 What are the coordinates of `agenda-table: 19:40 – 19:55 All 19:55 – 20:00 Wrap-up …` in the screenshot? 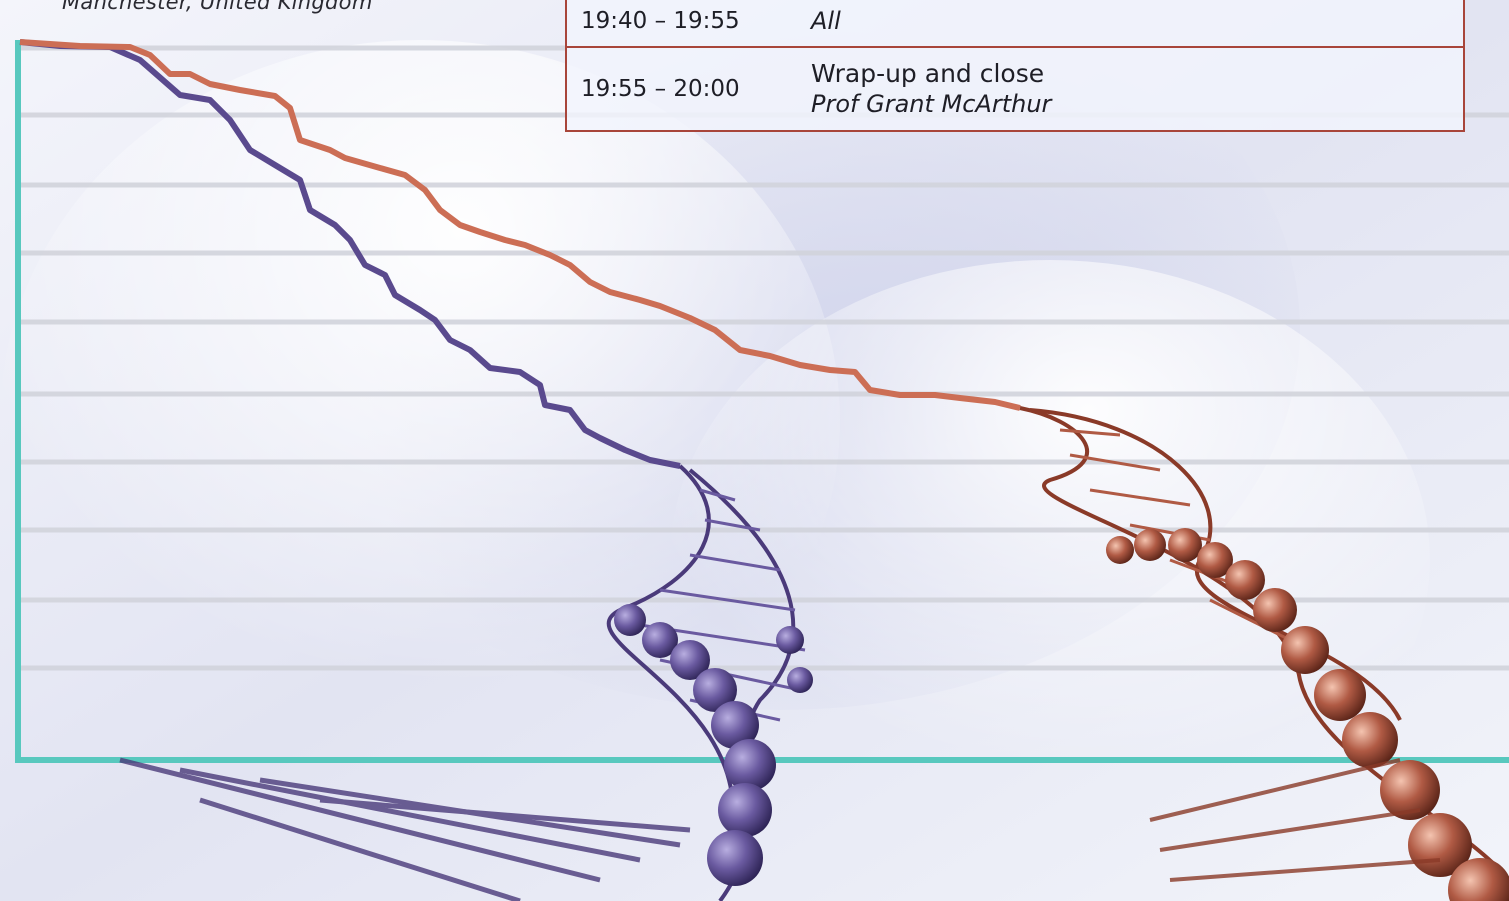 It's located at (1015, 66).